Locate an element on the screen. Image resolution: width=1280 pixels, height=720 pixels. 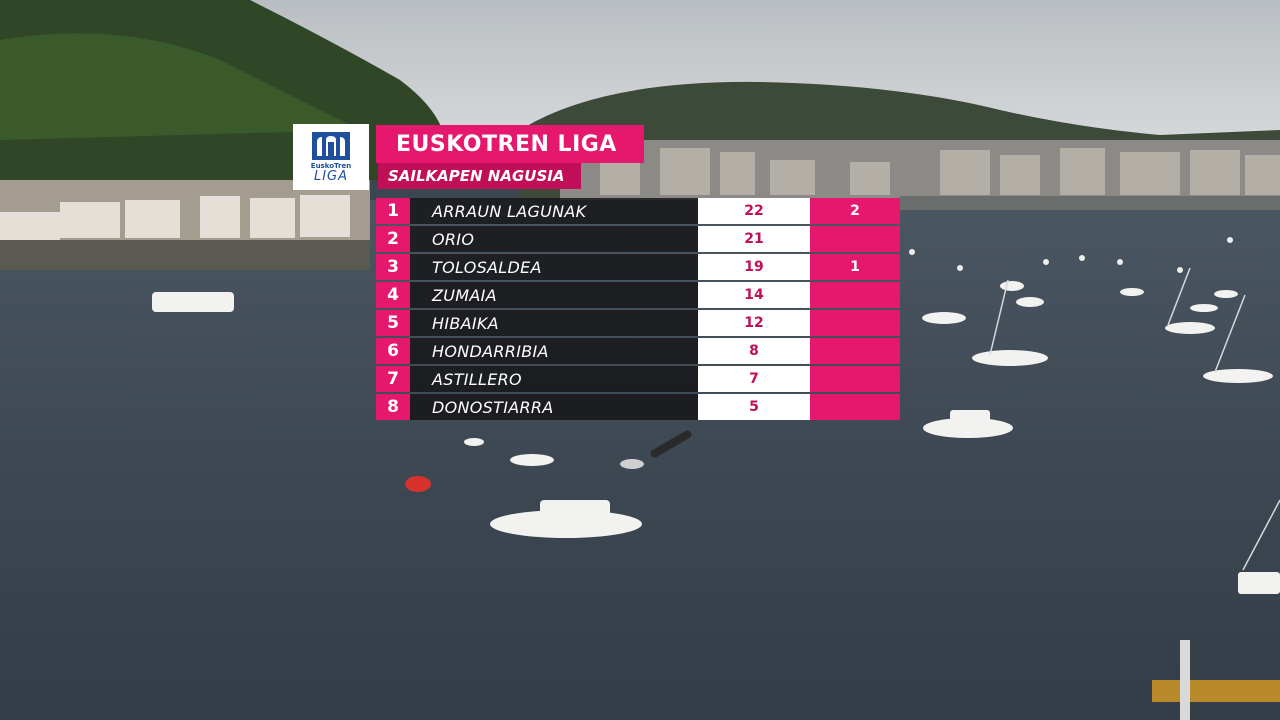
row-team: ASTILLERO is located at coordinates (554, 379).